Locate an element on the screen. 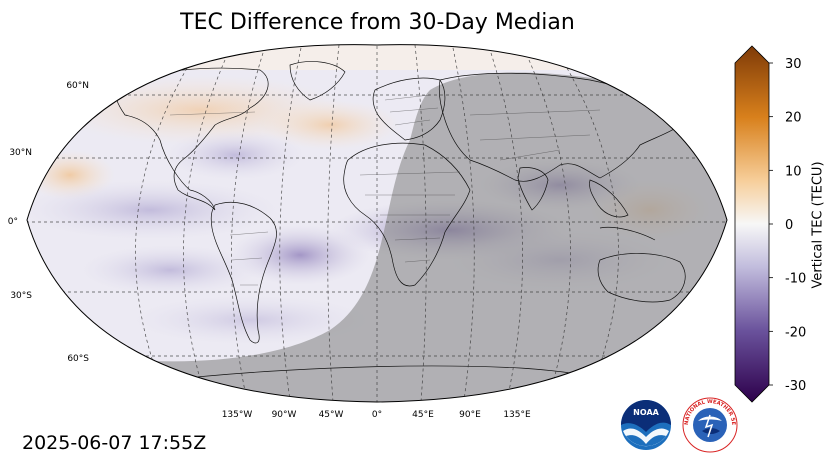 The height and width of the screenshot is (470, 835). lon-label-135e: 135°E is located at coordinates (517, 415).